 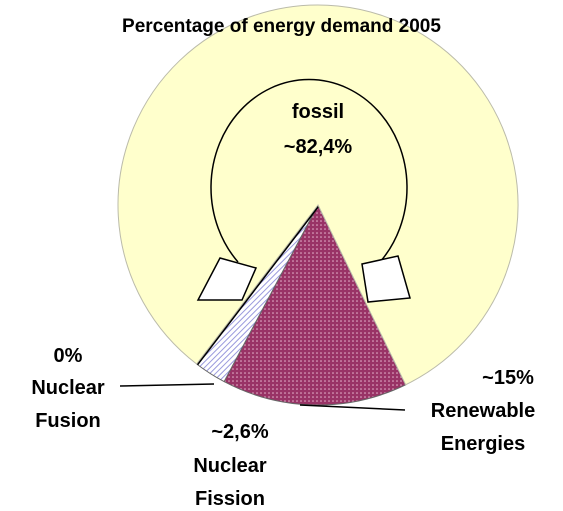 I want to click on category-label: Renewable Energies, so click(x=483, y=427).